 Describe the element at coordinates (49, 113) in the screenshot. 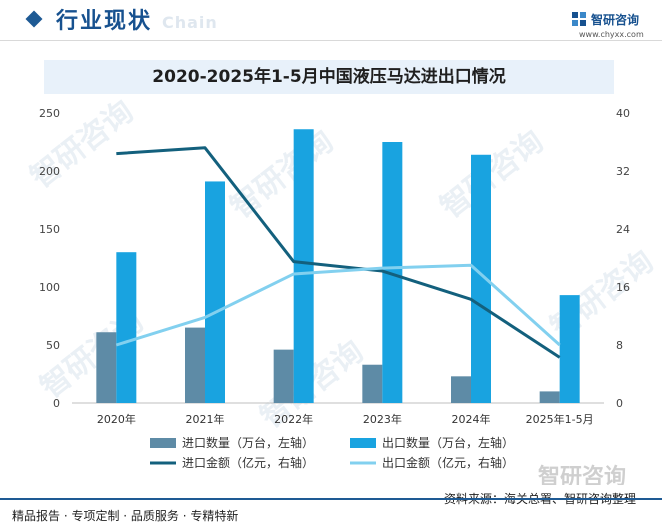

I see `left-axis-tick-label: 250` at that location.